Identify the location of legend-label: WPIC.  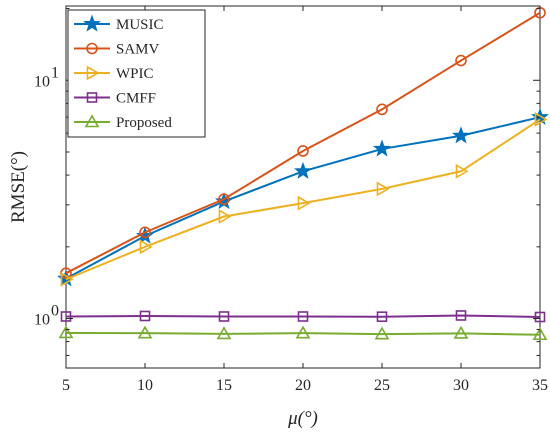
(135, 74).